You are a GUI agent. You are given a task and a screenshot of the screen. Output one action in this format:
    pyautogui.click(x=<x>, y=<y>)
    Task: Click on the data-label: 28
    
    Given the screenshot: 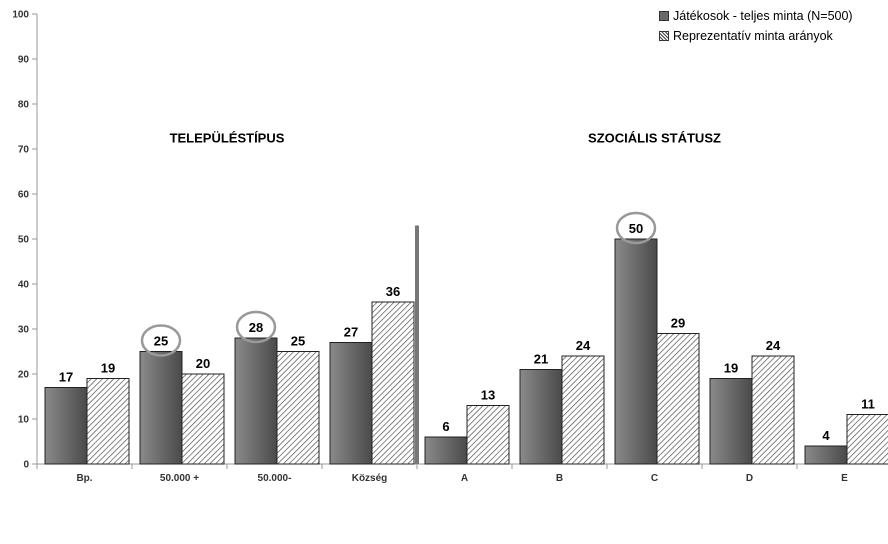 What is the action you would take?
    pyautogui.click(x=256, y=327)
    